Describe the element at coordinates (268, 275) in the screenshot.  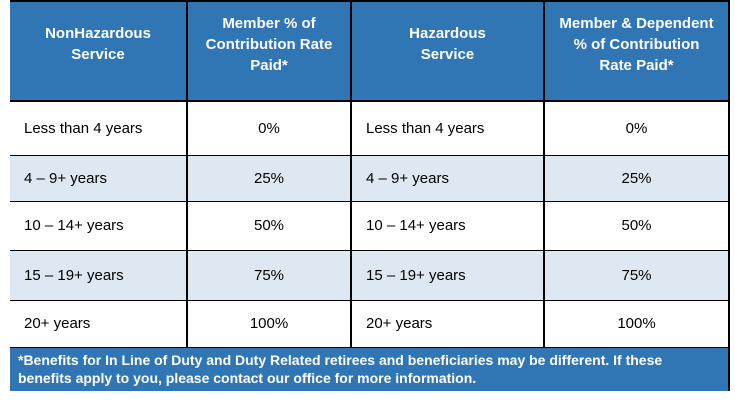
I see `member-pct-cell: 75%` at that location.